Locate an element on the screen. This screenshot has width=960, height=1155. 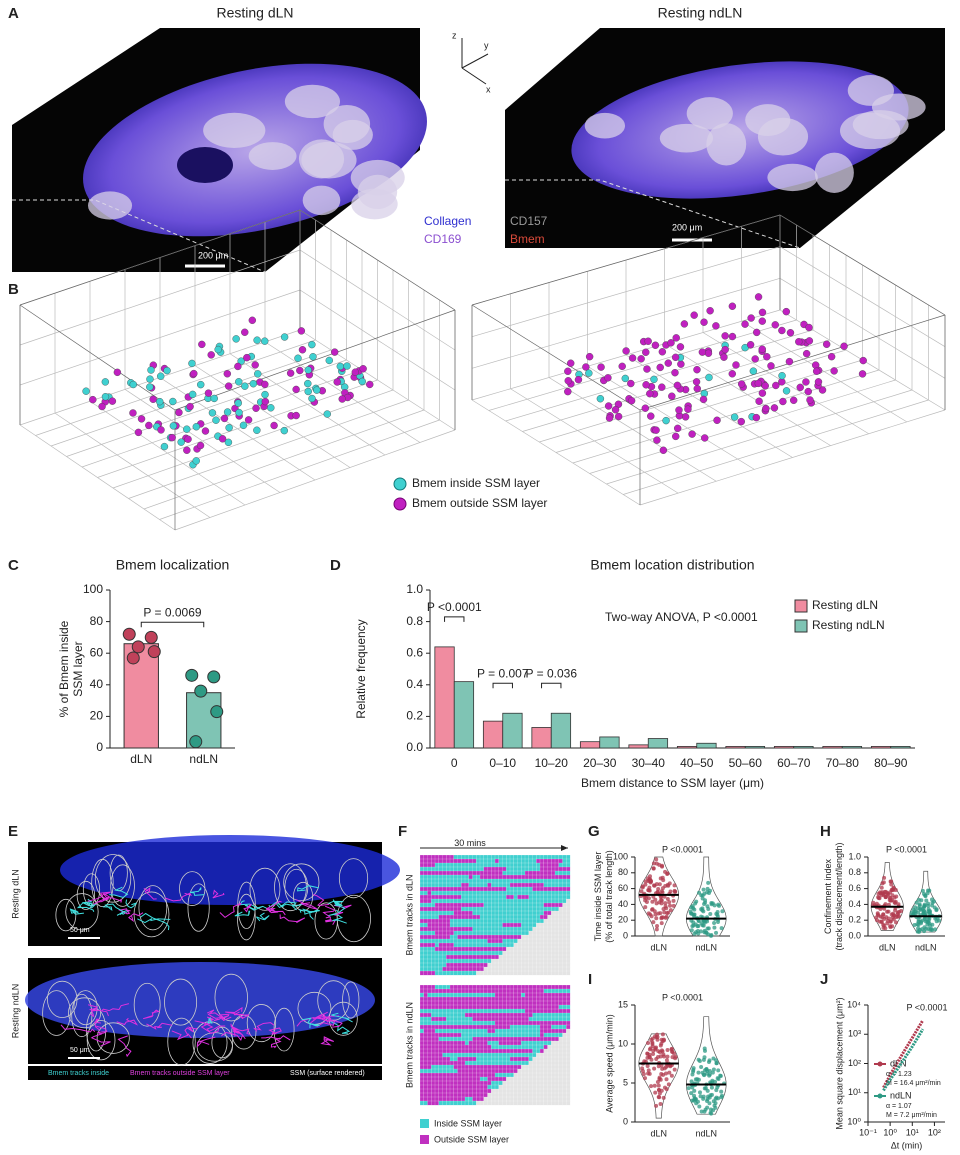
y-tick-label: 0.2 is located at coordinates (854, 920).